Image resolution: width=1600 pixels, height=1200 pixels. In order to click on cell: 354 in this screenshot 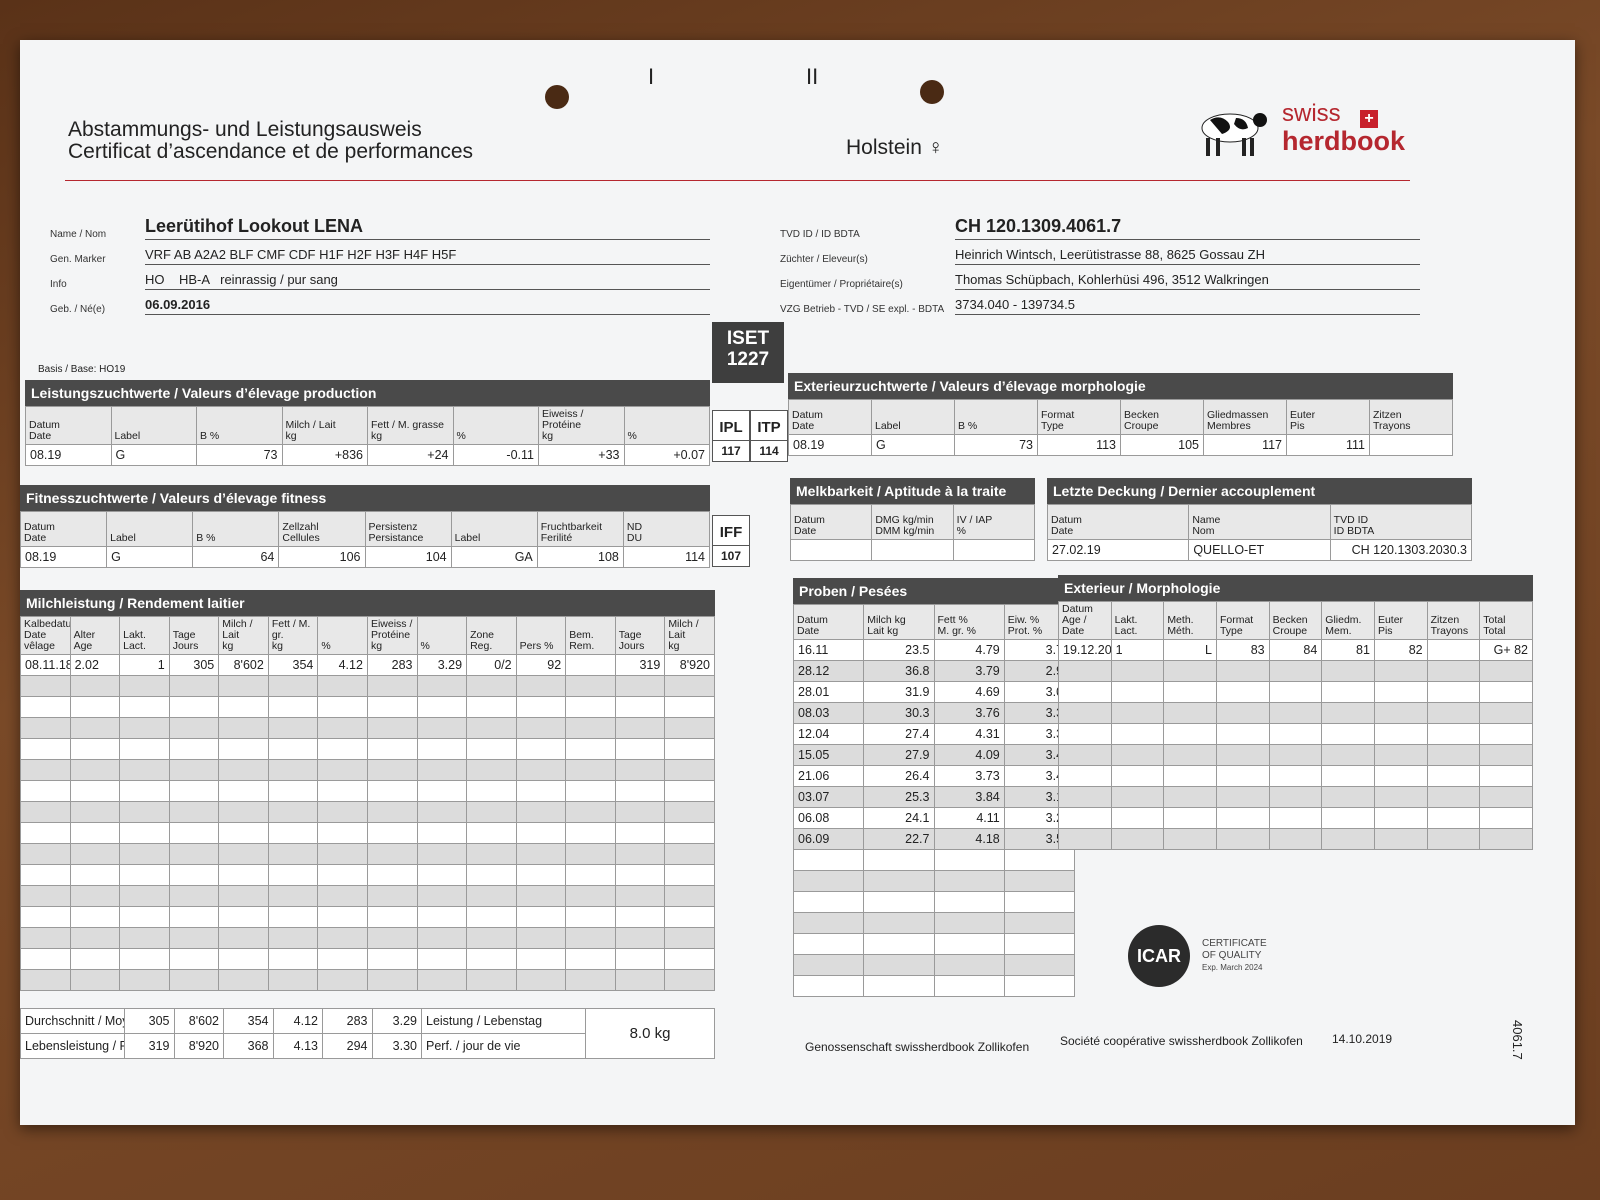, I will do `click(293, 665)`.